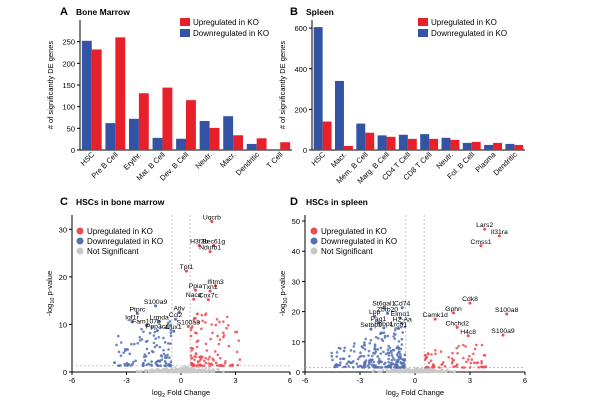 The image size is (600, 400). Describe the element at coordinates (181, 393) in the screenshot. I see `panel-c-x-axis-label: log2 Fold Change` at that location.